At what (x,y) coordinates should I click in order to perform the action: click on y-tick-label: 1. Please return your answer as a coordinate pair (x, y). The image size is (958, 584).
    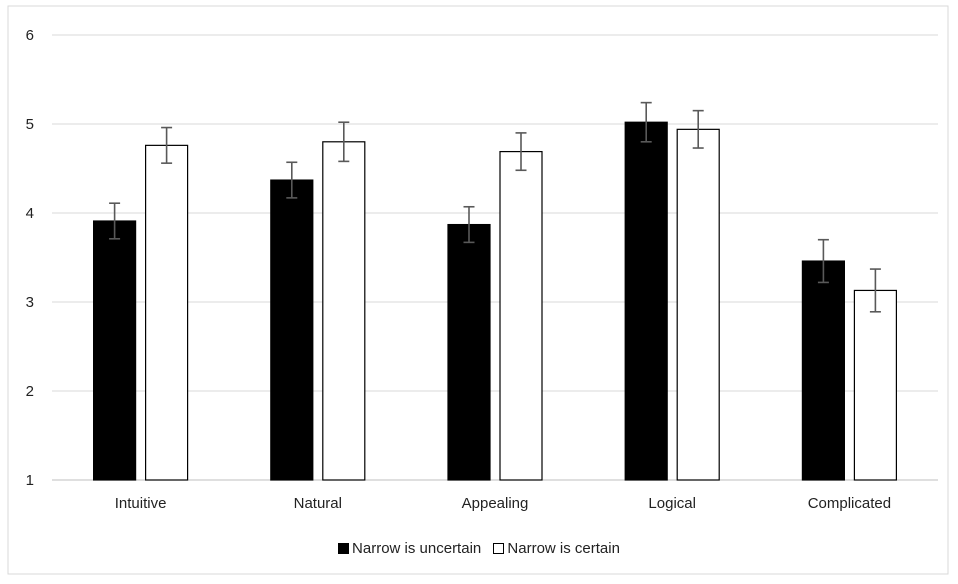
    Looking at the image, I should click on (30, 480).